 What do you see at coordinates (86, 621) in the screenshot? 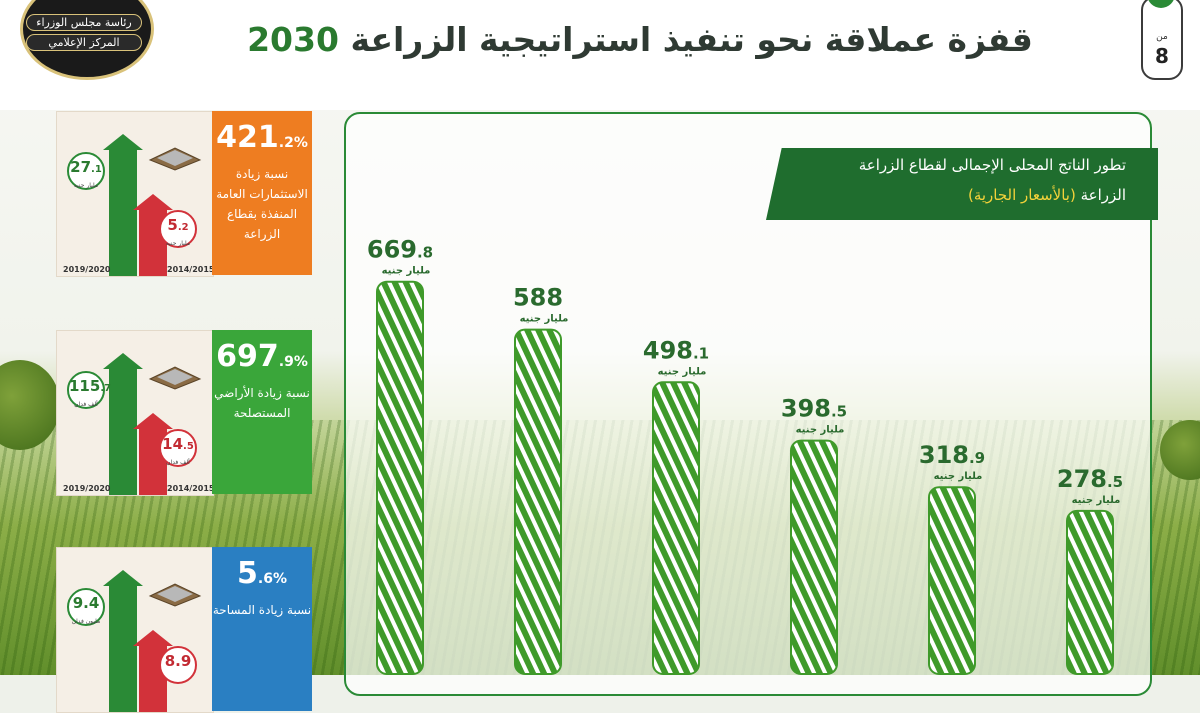
I see `after-unit: مليون فدان` at bounding box center [86, 621].